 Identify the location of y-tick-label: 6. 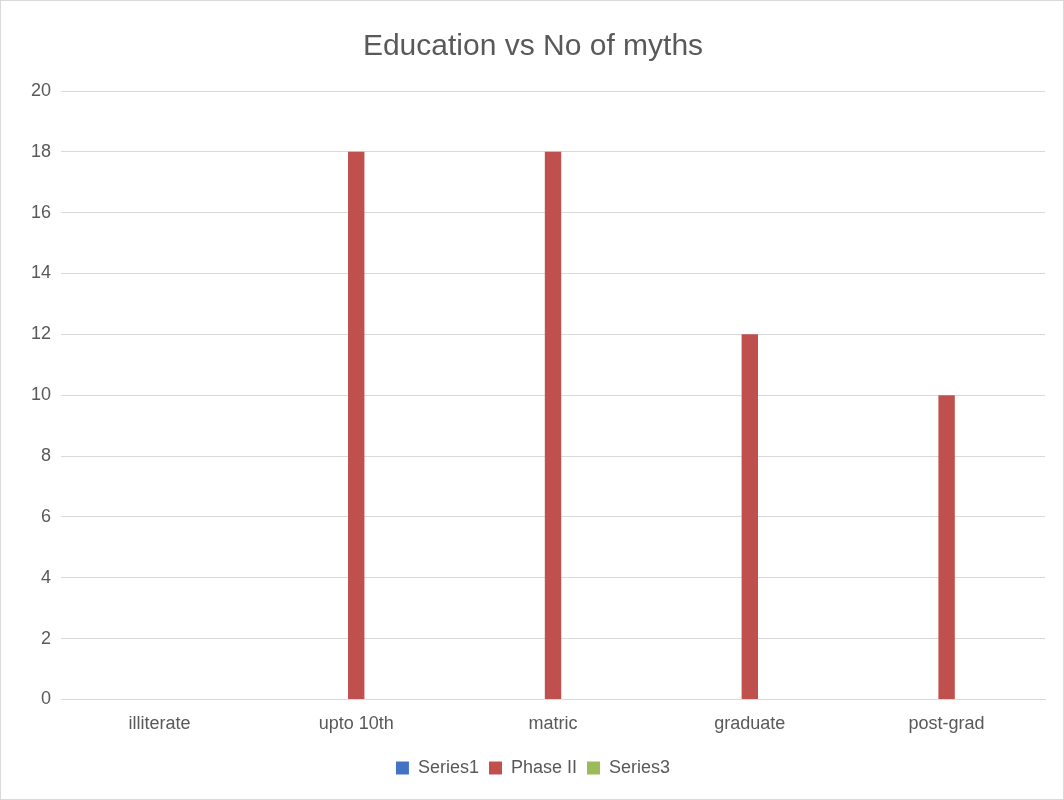
(46, 515).